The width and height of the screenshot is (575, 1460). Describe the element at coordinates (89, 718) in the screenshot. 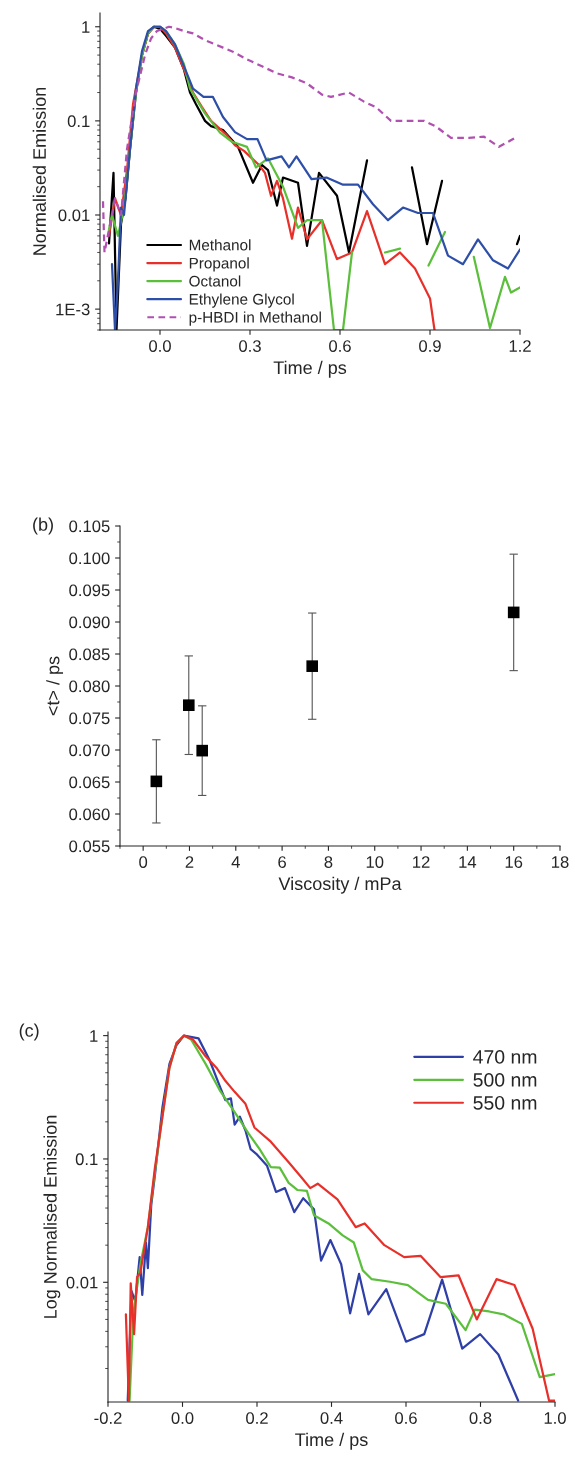

I see `y-tick-label: 0.075` at that location.